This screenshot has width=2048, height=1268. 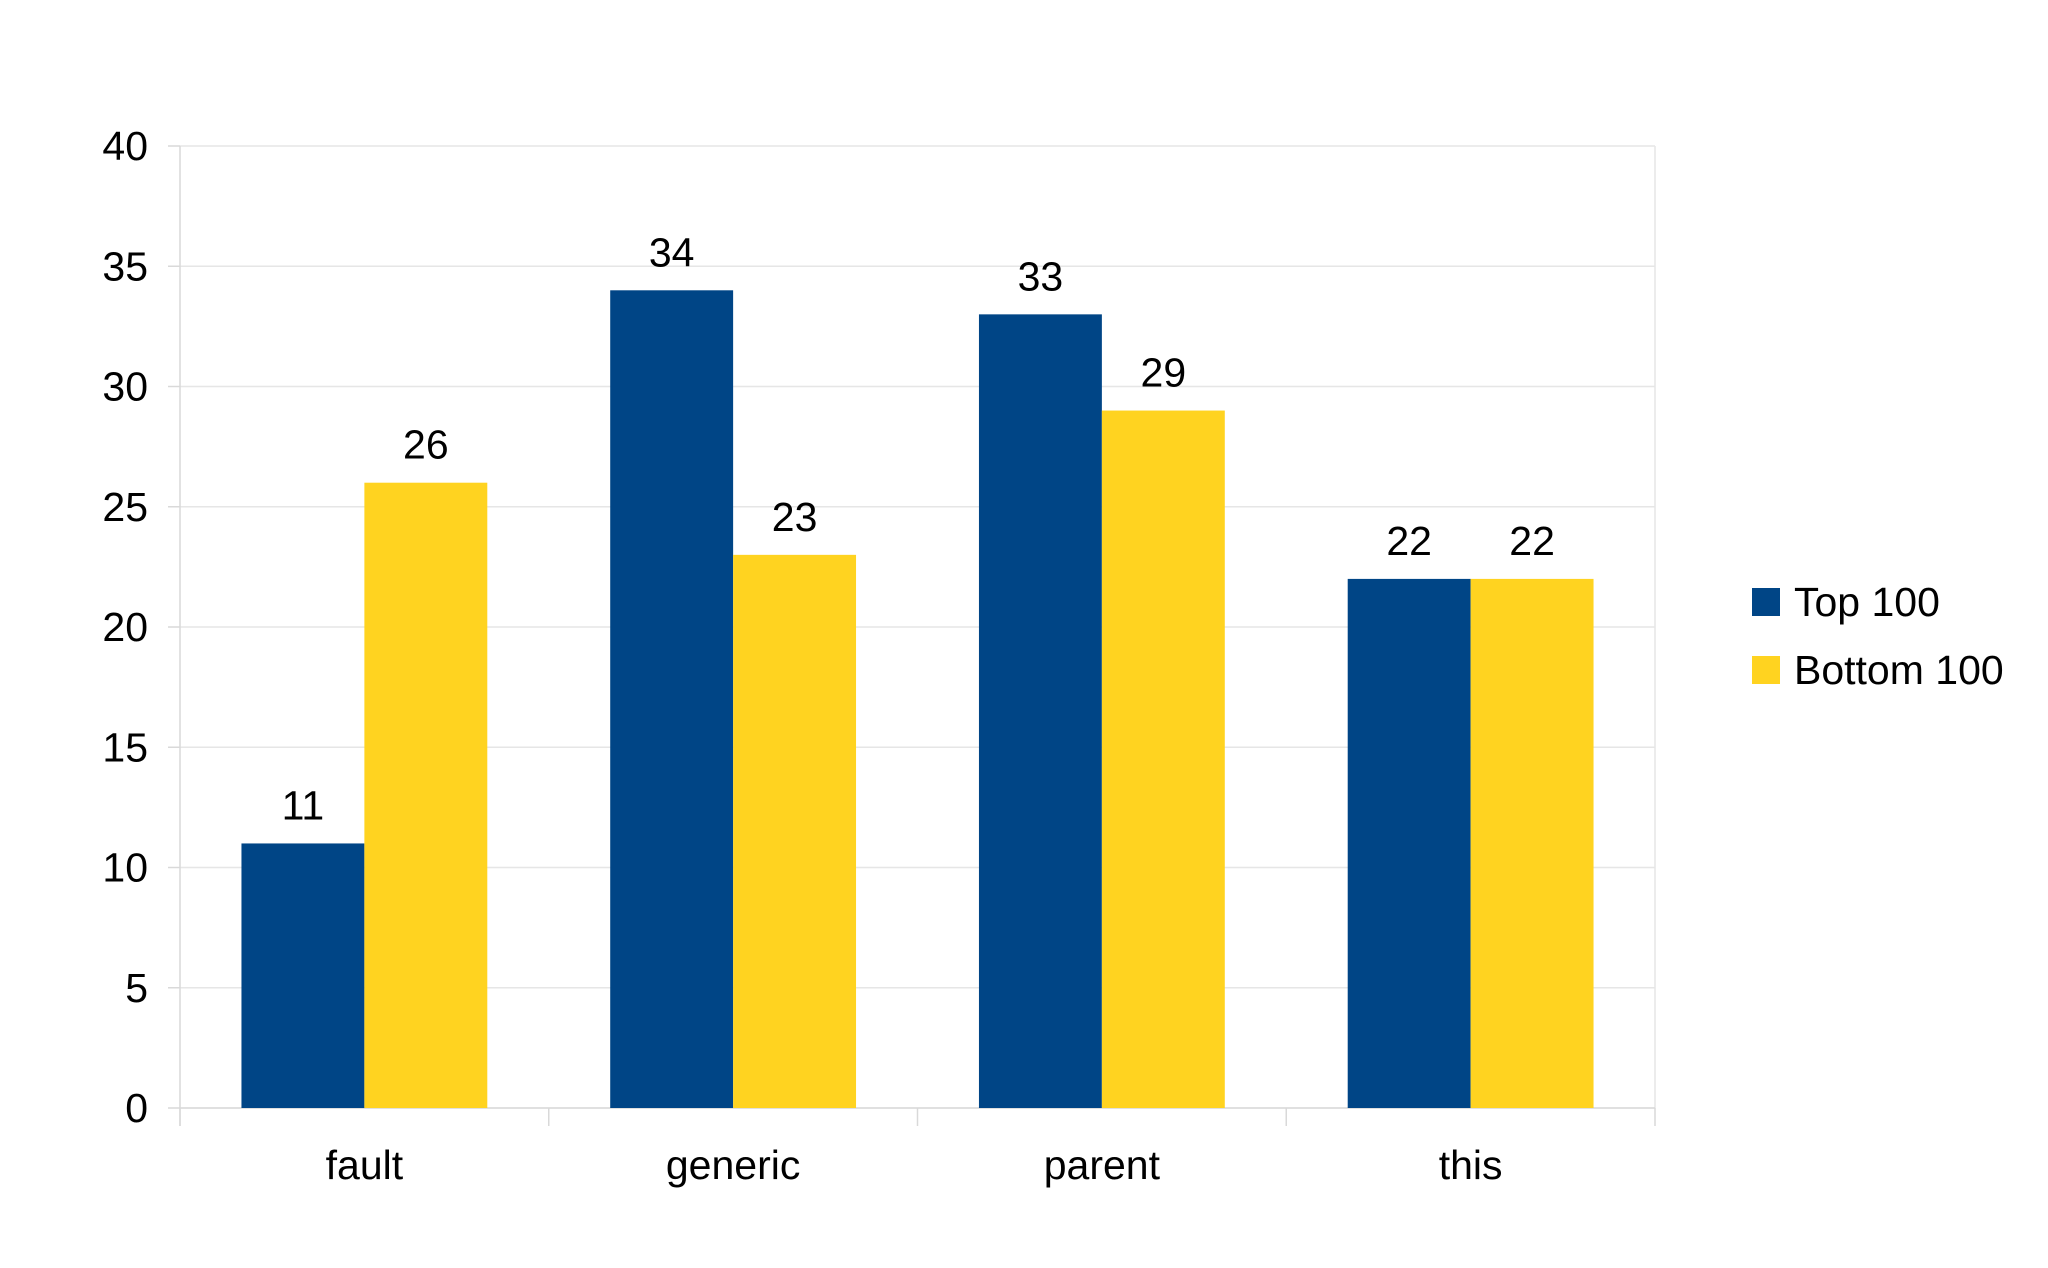 I want to click on y-tick-label: 20, so click(x=125, y=627).